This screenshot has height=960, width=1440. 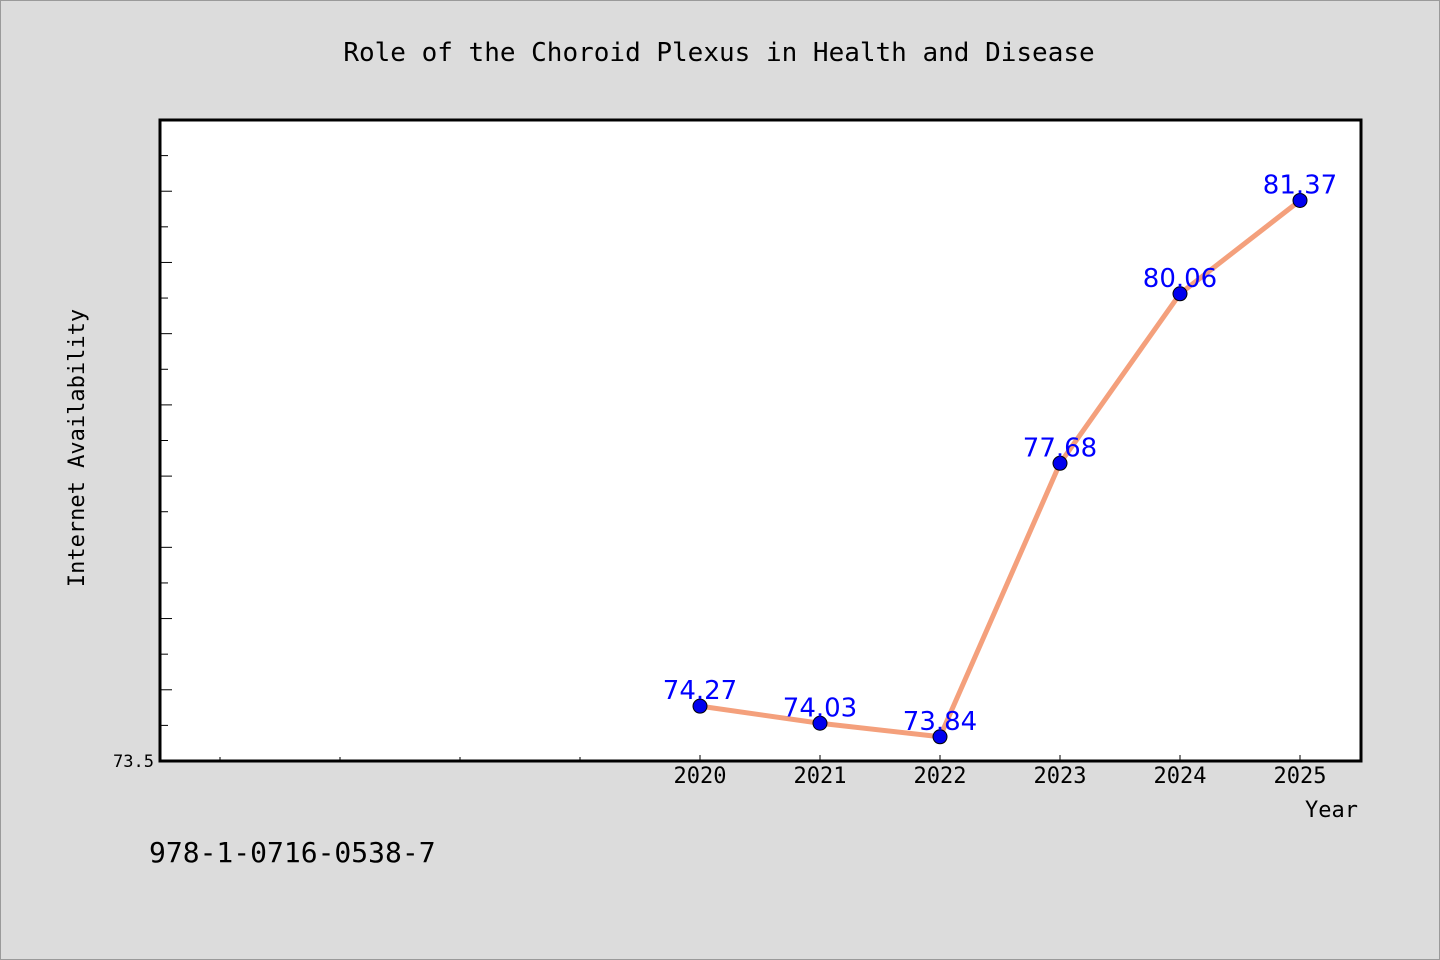 What do you see at coordinates (1000, 776) in the screenshot?
I see `x-tick-labels: 2020 2021 2022 2023 2024 2025` at bounding box center [1000, 776].